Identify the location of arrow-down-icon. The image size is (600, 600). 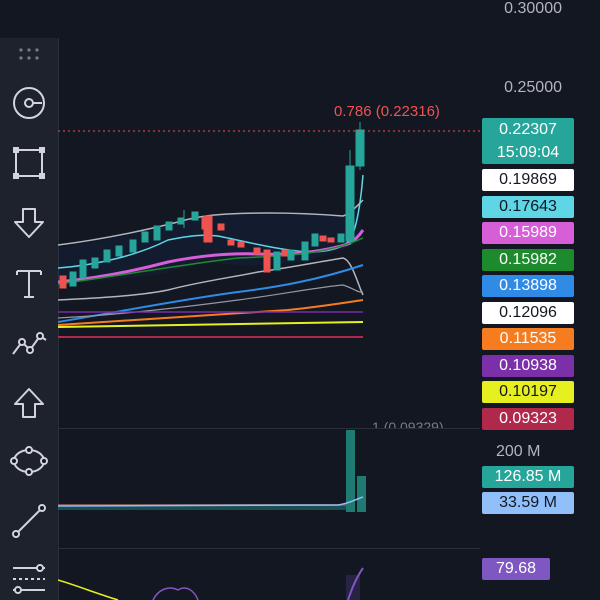
(29, 223).